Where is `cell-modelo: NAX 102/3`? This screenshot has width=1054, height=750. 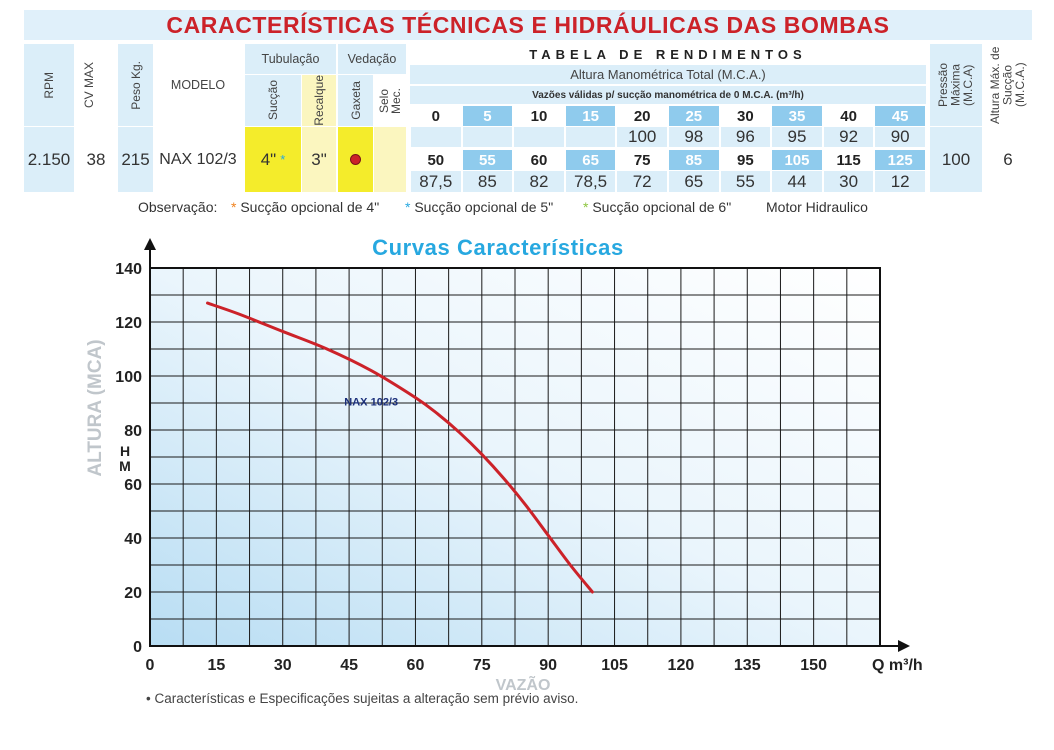
cell-modelo: NAX 102/3 is located at coordinates (198, 159).